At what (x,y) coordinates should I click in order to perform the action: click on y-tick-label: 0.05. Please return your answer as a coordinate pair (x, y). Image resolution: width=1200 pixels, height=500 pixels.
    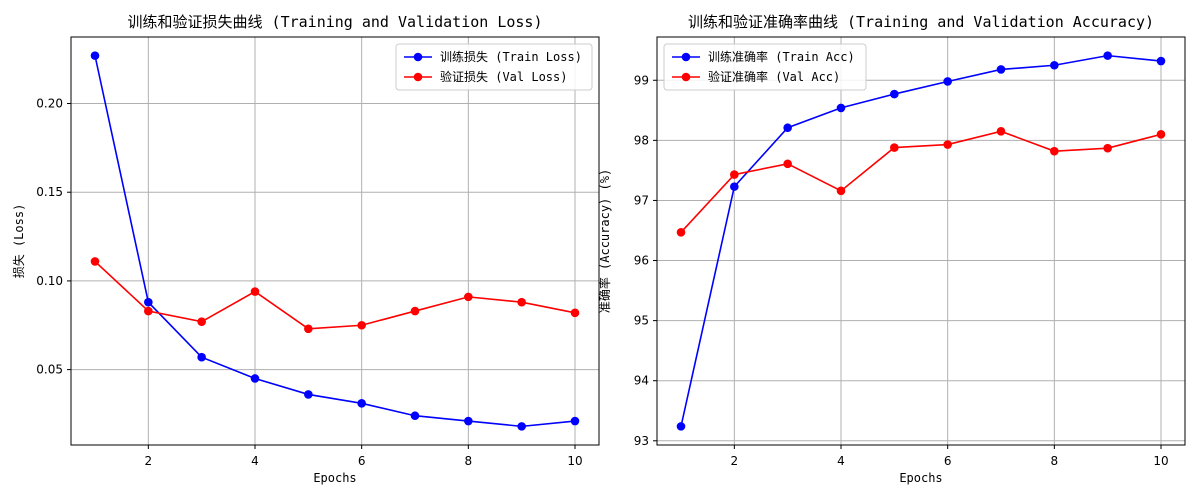
    Looking at the image, I should click on (49, 370).